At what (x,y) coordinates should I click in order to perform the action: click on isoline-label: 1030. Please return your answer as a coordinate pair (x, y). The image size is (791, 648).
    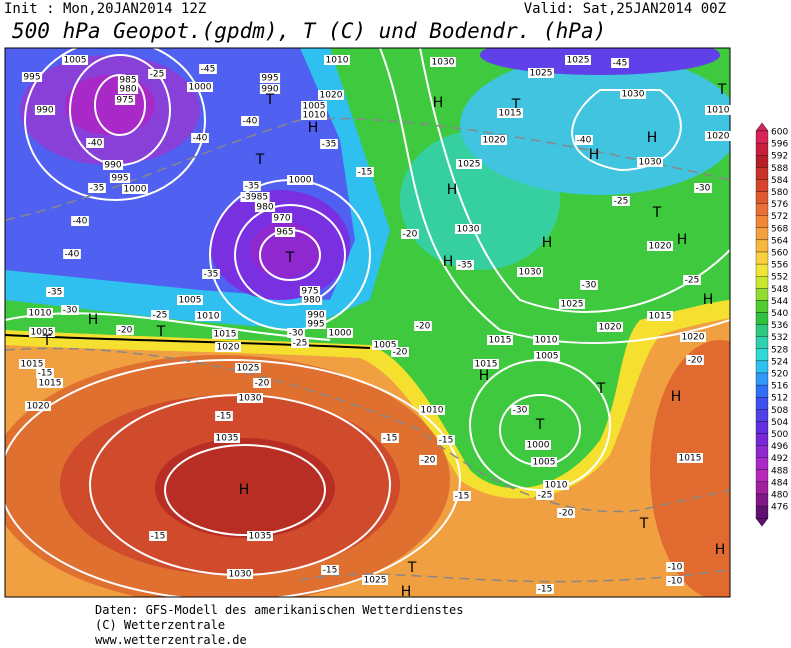
    Looking at the image, I should click on (468, 230).